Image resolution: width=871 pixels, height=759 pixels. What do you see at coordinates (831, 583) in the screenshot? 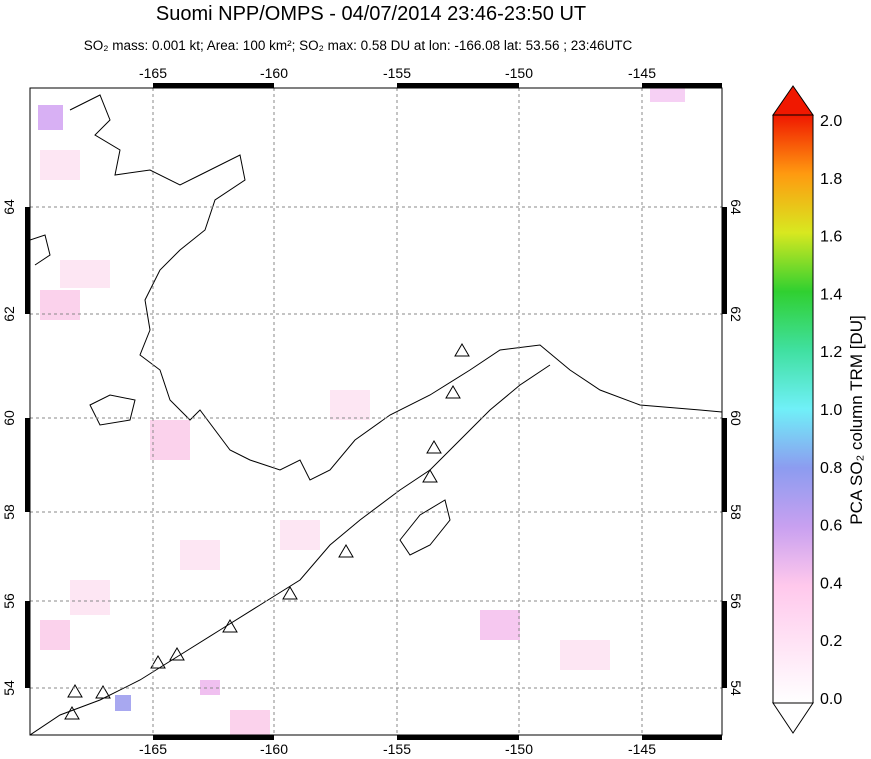
I see `colorbar-tick-label: 0.4` at bounding box center [831, 583].